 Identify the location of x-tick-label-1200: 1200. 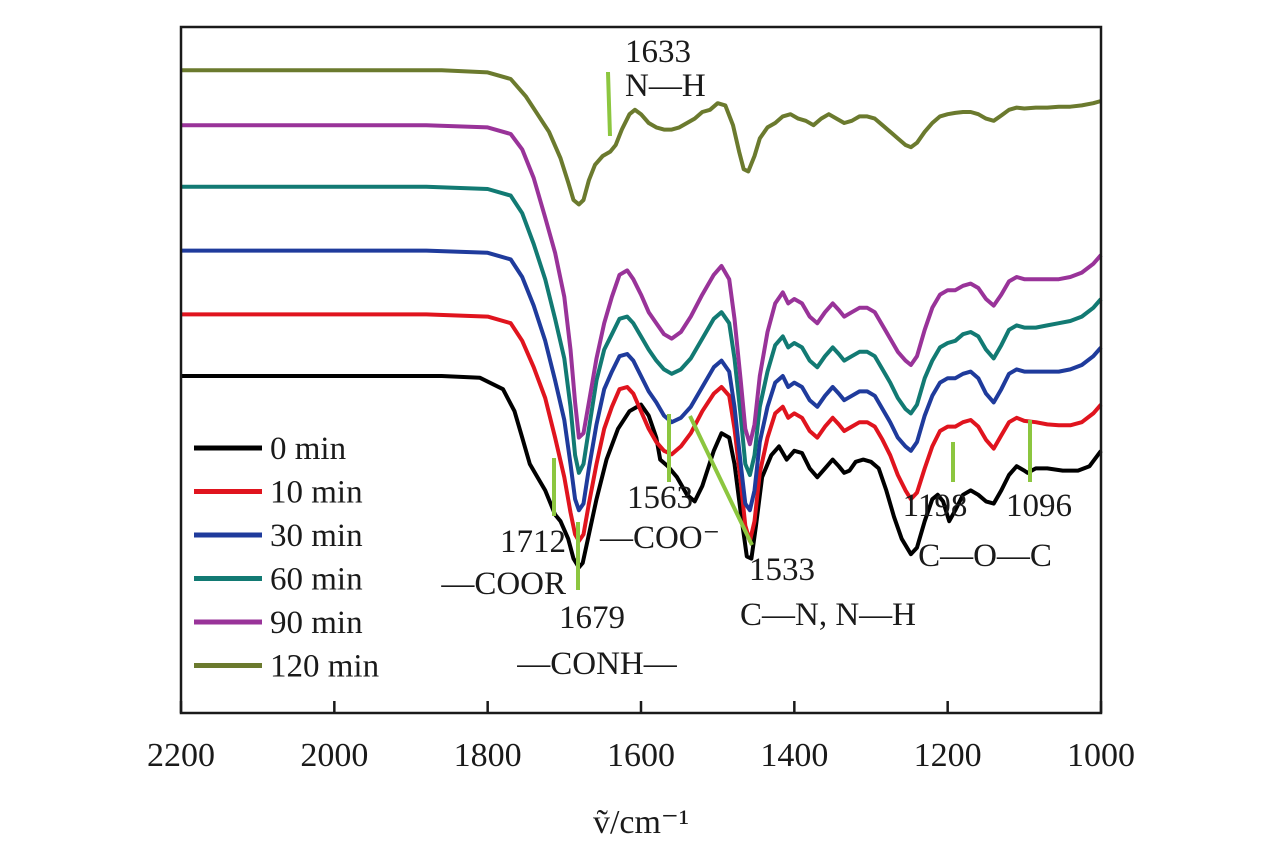
(948, 755).